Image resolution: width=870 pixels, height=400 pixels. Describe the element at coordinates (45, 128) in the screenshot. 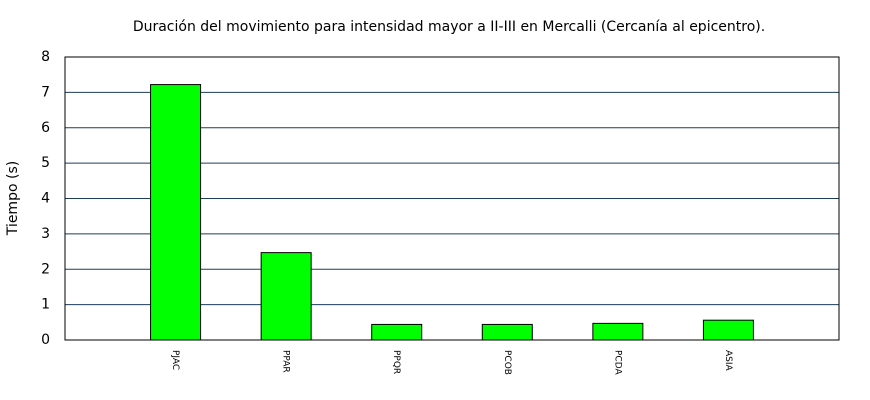

I see `y-tick-label: 6` at that location.